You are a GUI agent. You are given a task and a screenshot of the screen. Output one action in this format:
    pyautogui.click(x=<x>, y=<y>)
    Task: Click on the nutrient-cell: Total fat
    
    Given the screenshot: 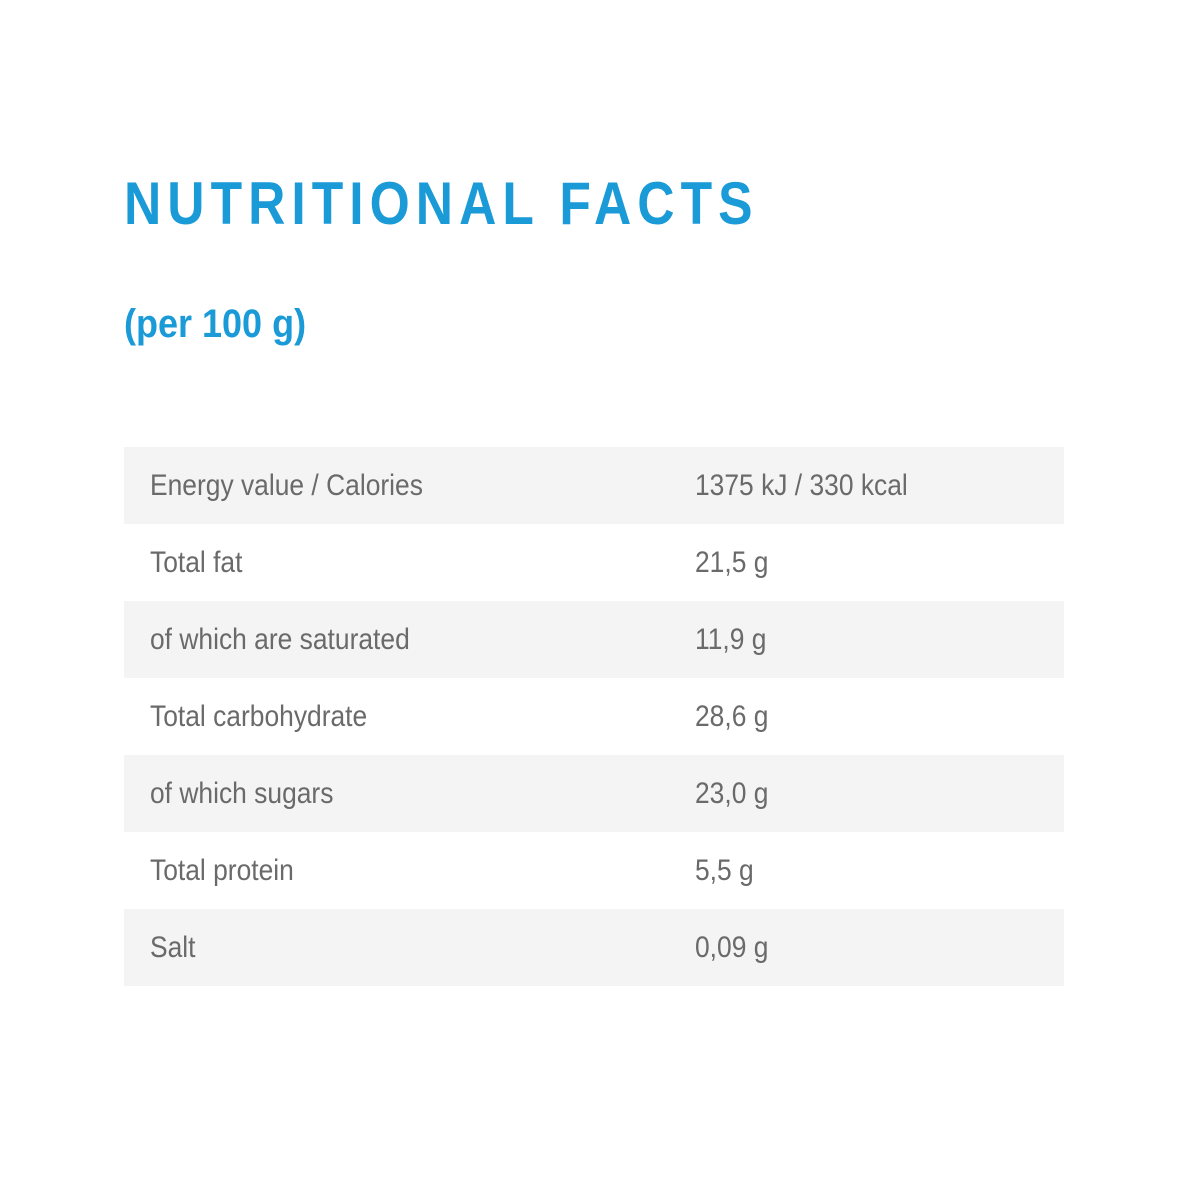 What is the action you would take?
    pyautogui.click(x=409, y=562)
    